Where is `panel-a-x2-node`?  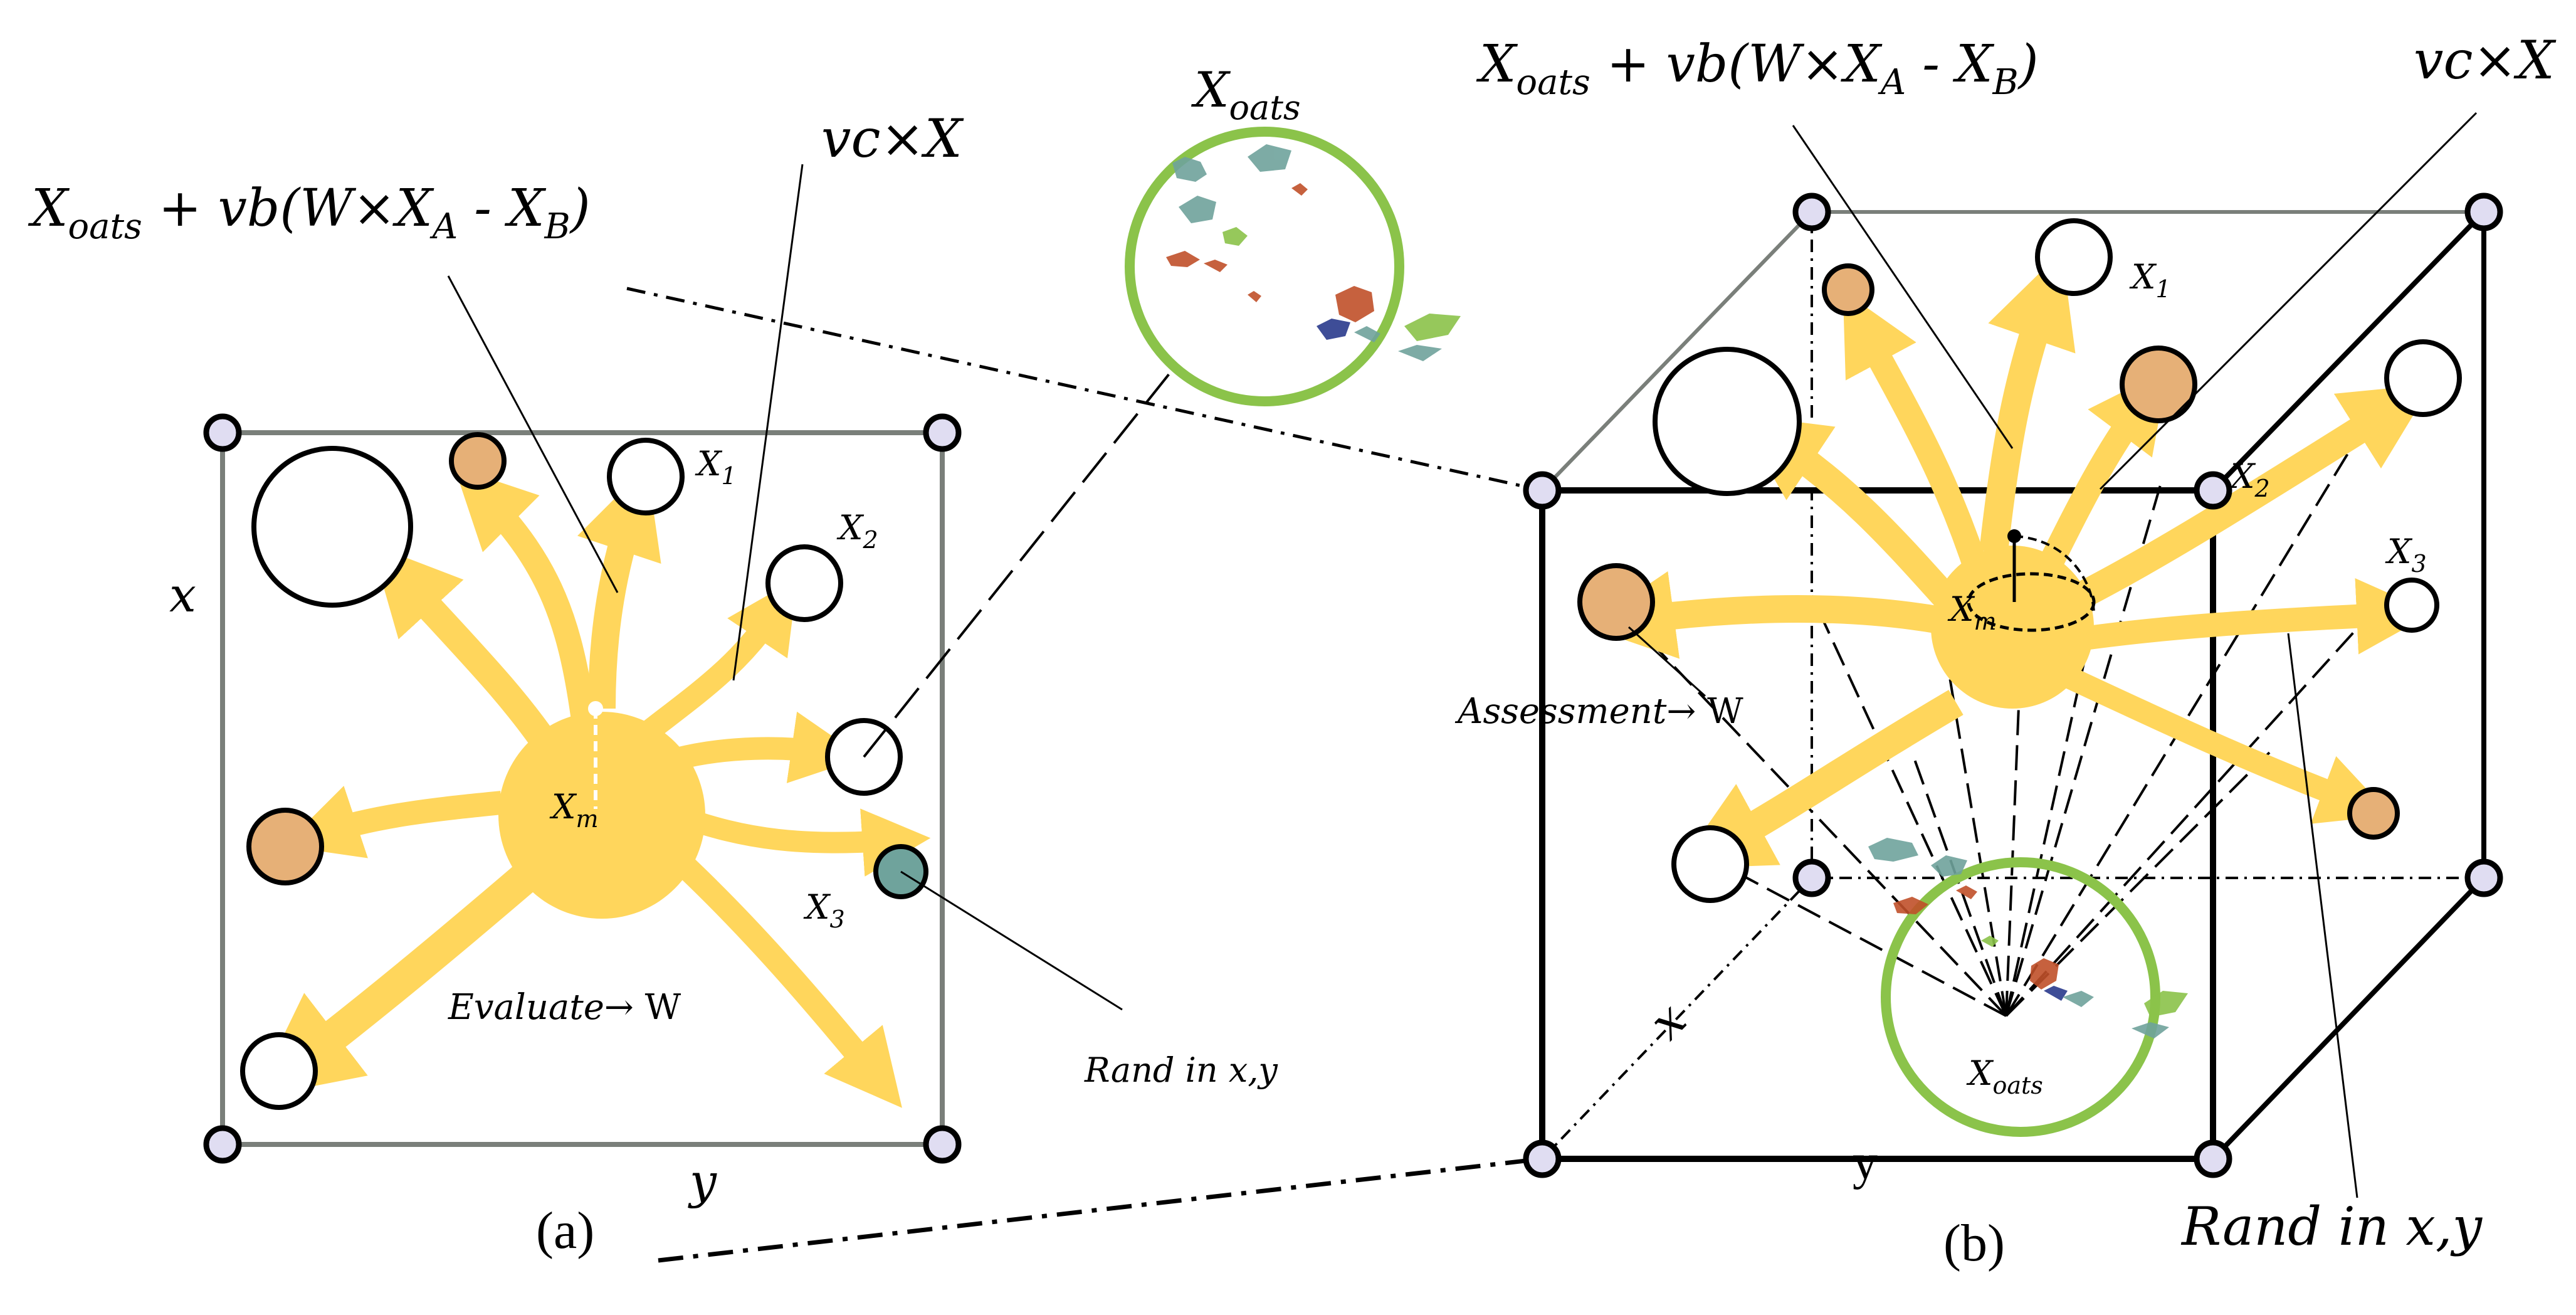 panel-a-x2-node is located at coordinates (804, 583).